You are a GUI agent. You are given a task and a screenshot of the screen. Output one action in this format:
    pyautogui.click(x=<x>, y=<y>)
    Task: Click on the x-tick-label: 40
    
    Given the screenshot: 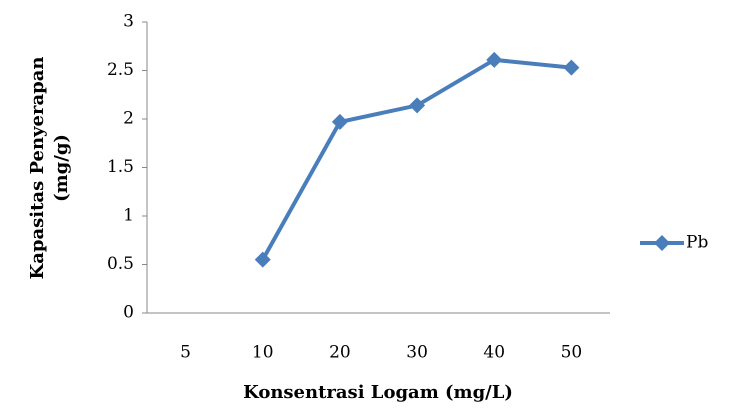 What is the action you would take?
    pyautogui.click(x=494, y=353)
    